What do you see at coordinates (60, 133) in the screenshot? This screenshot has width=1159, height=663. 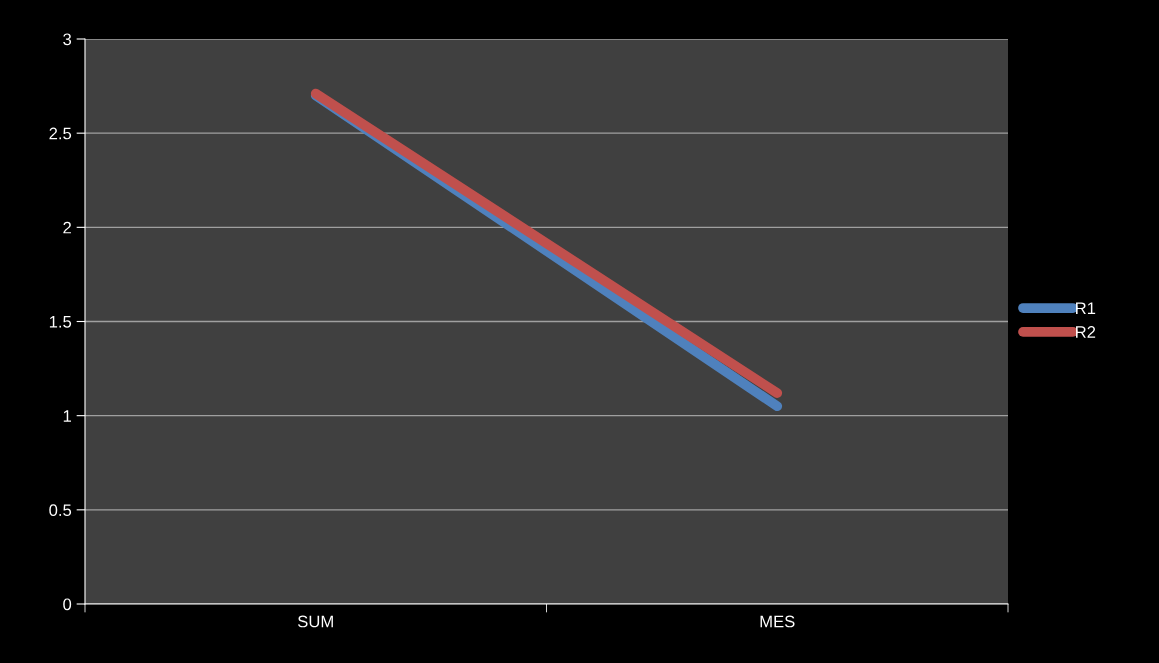 I see `y-tick-label: 2.5` at bounding box center [60, 133].